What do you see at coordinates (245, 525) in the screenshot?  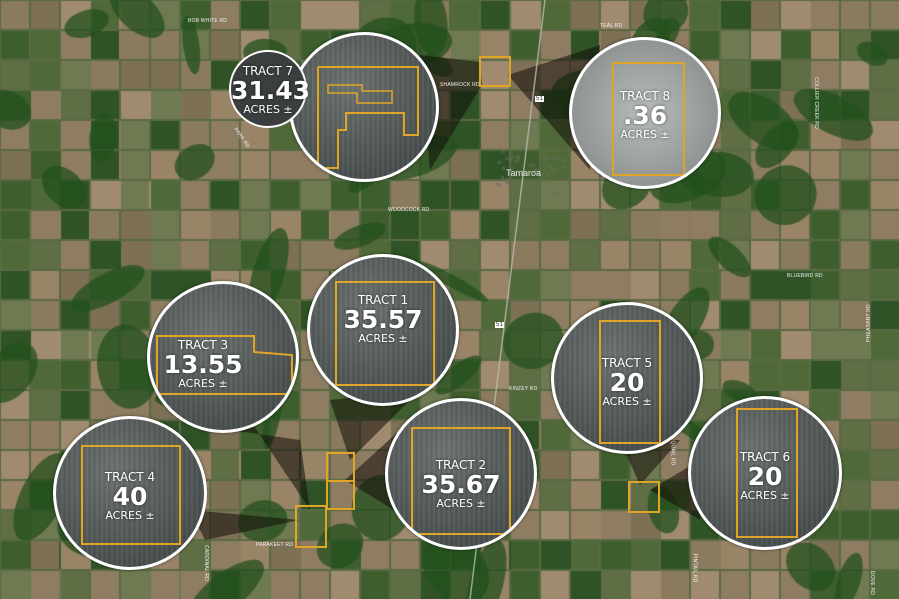 I see `shadow-tract4` at bounding box center [245, 525].